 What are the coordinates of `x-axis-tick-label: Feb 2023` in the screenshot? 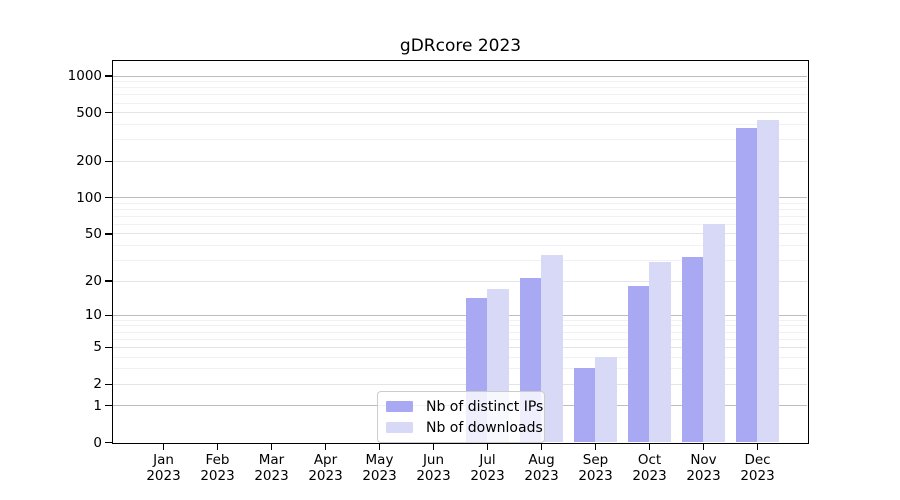 It's located at (218, 468).